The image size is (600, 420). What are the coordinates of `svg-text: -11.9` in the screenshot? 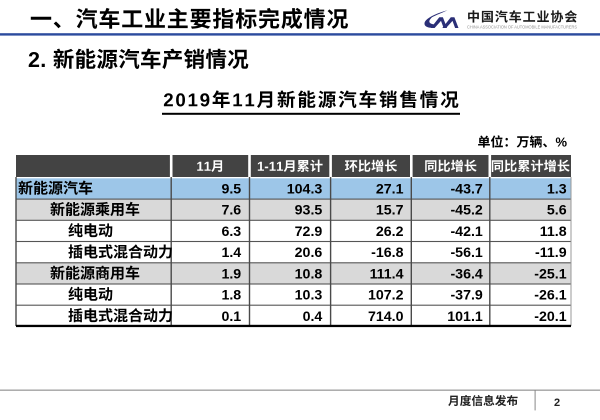 It's located at (551, 253).